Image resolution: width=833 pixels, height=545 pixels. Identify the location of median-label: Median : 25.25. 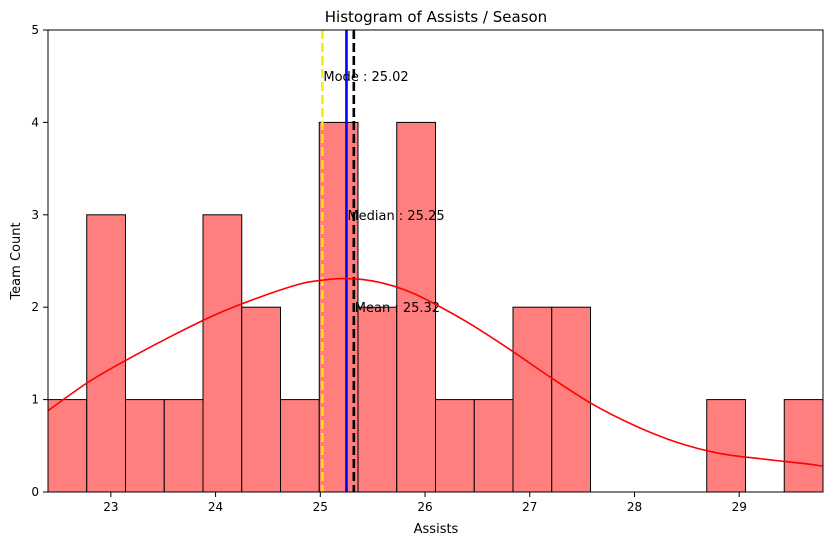
(395, 216).